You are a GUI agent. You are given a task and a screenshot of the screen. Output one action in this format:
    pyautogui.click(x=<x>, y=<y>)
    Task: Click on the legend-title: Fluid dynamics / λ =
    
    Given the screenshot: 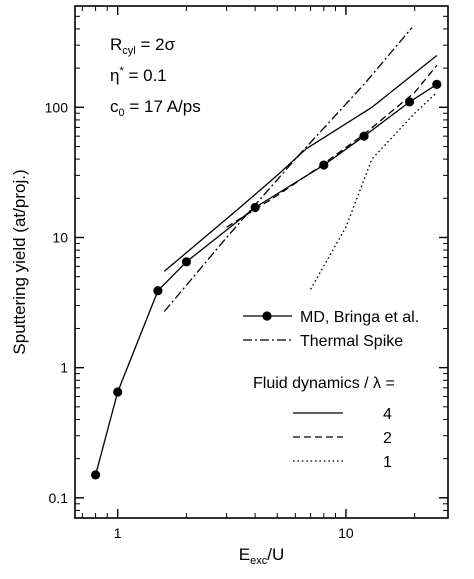 What is the action you would take?
    pyautogui.click(x=324, y=383)
    